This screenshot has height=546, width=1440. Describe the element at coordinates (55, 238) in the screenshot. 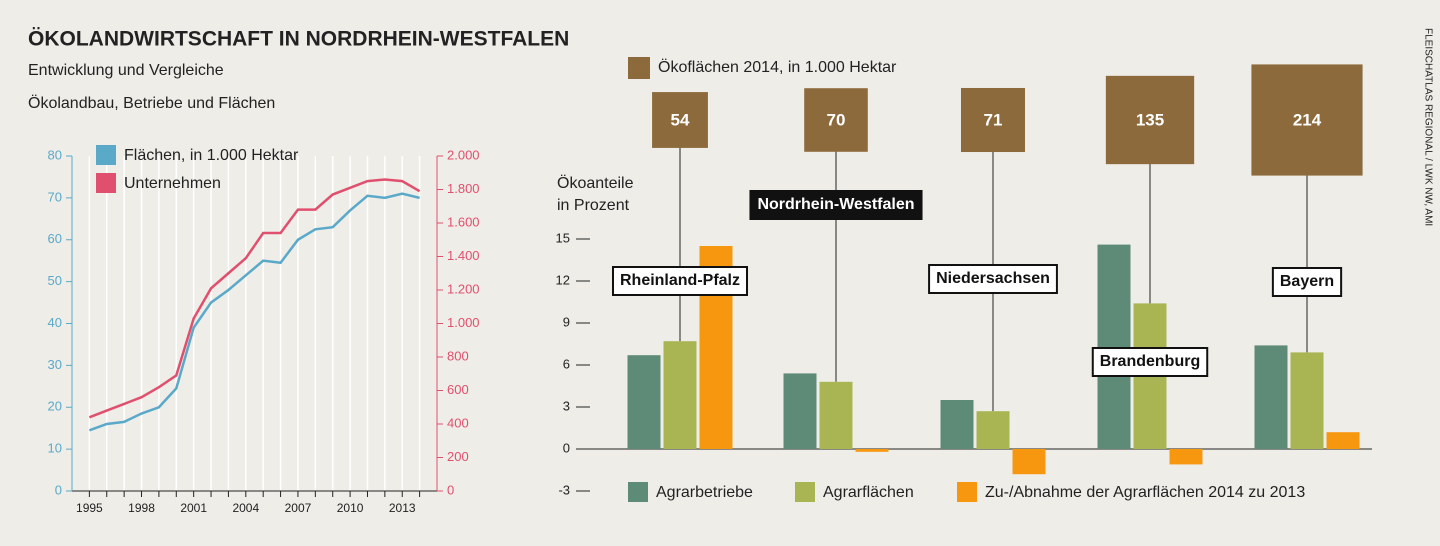

I see `y-tick-label: 60` at that location.